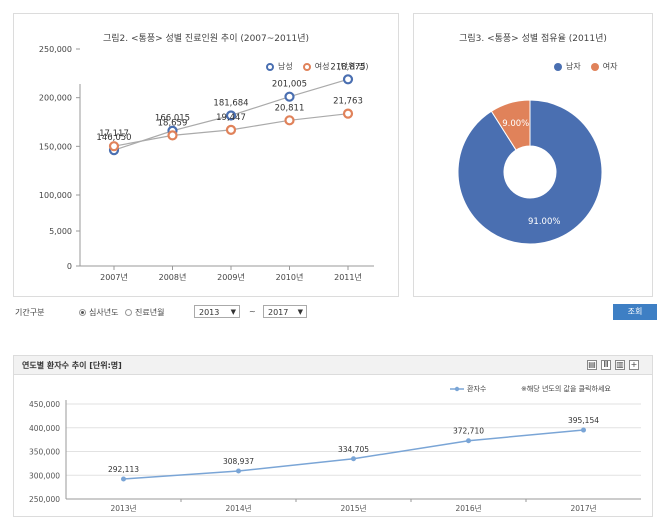 The width and height of the screenshot is (660, 521). What do you see at coordinates (55, 98) in the screenshot?
I see `y-tick-label: 200,000` at bounding box center [55, 98].